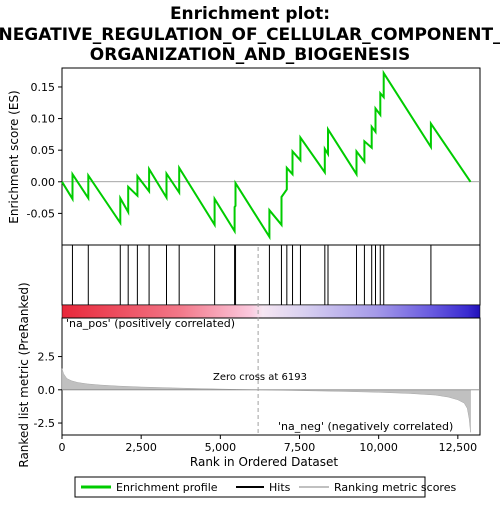 The width and height of the screenshot is (500, 505). What do you see at coordinates (43, 119) in the screenshot?
I see `es-y-tick-label: 0.10` at bounding box center [43, 119].